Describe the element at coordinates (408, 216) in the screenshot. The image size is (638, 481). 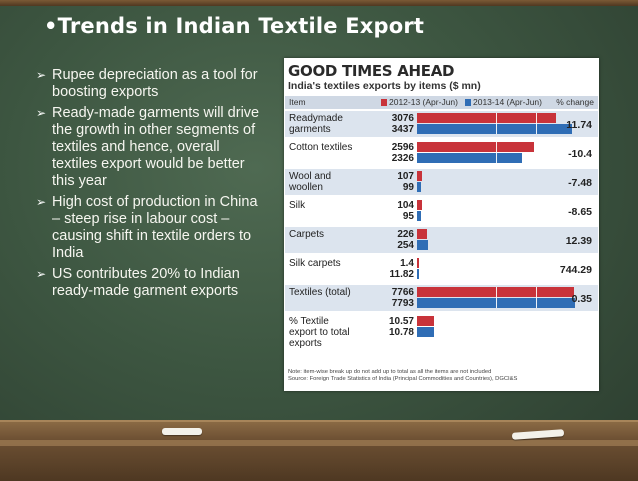
I see `value-label-2013: 95` at that location.